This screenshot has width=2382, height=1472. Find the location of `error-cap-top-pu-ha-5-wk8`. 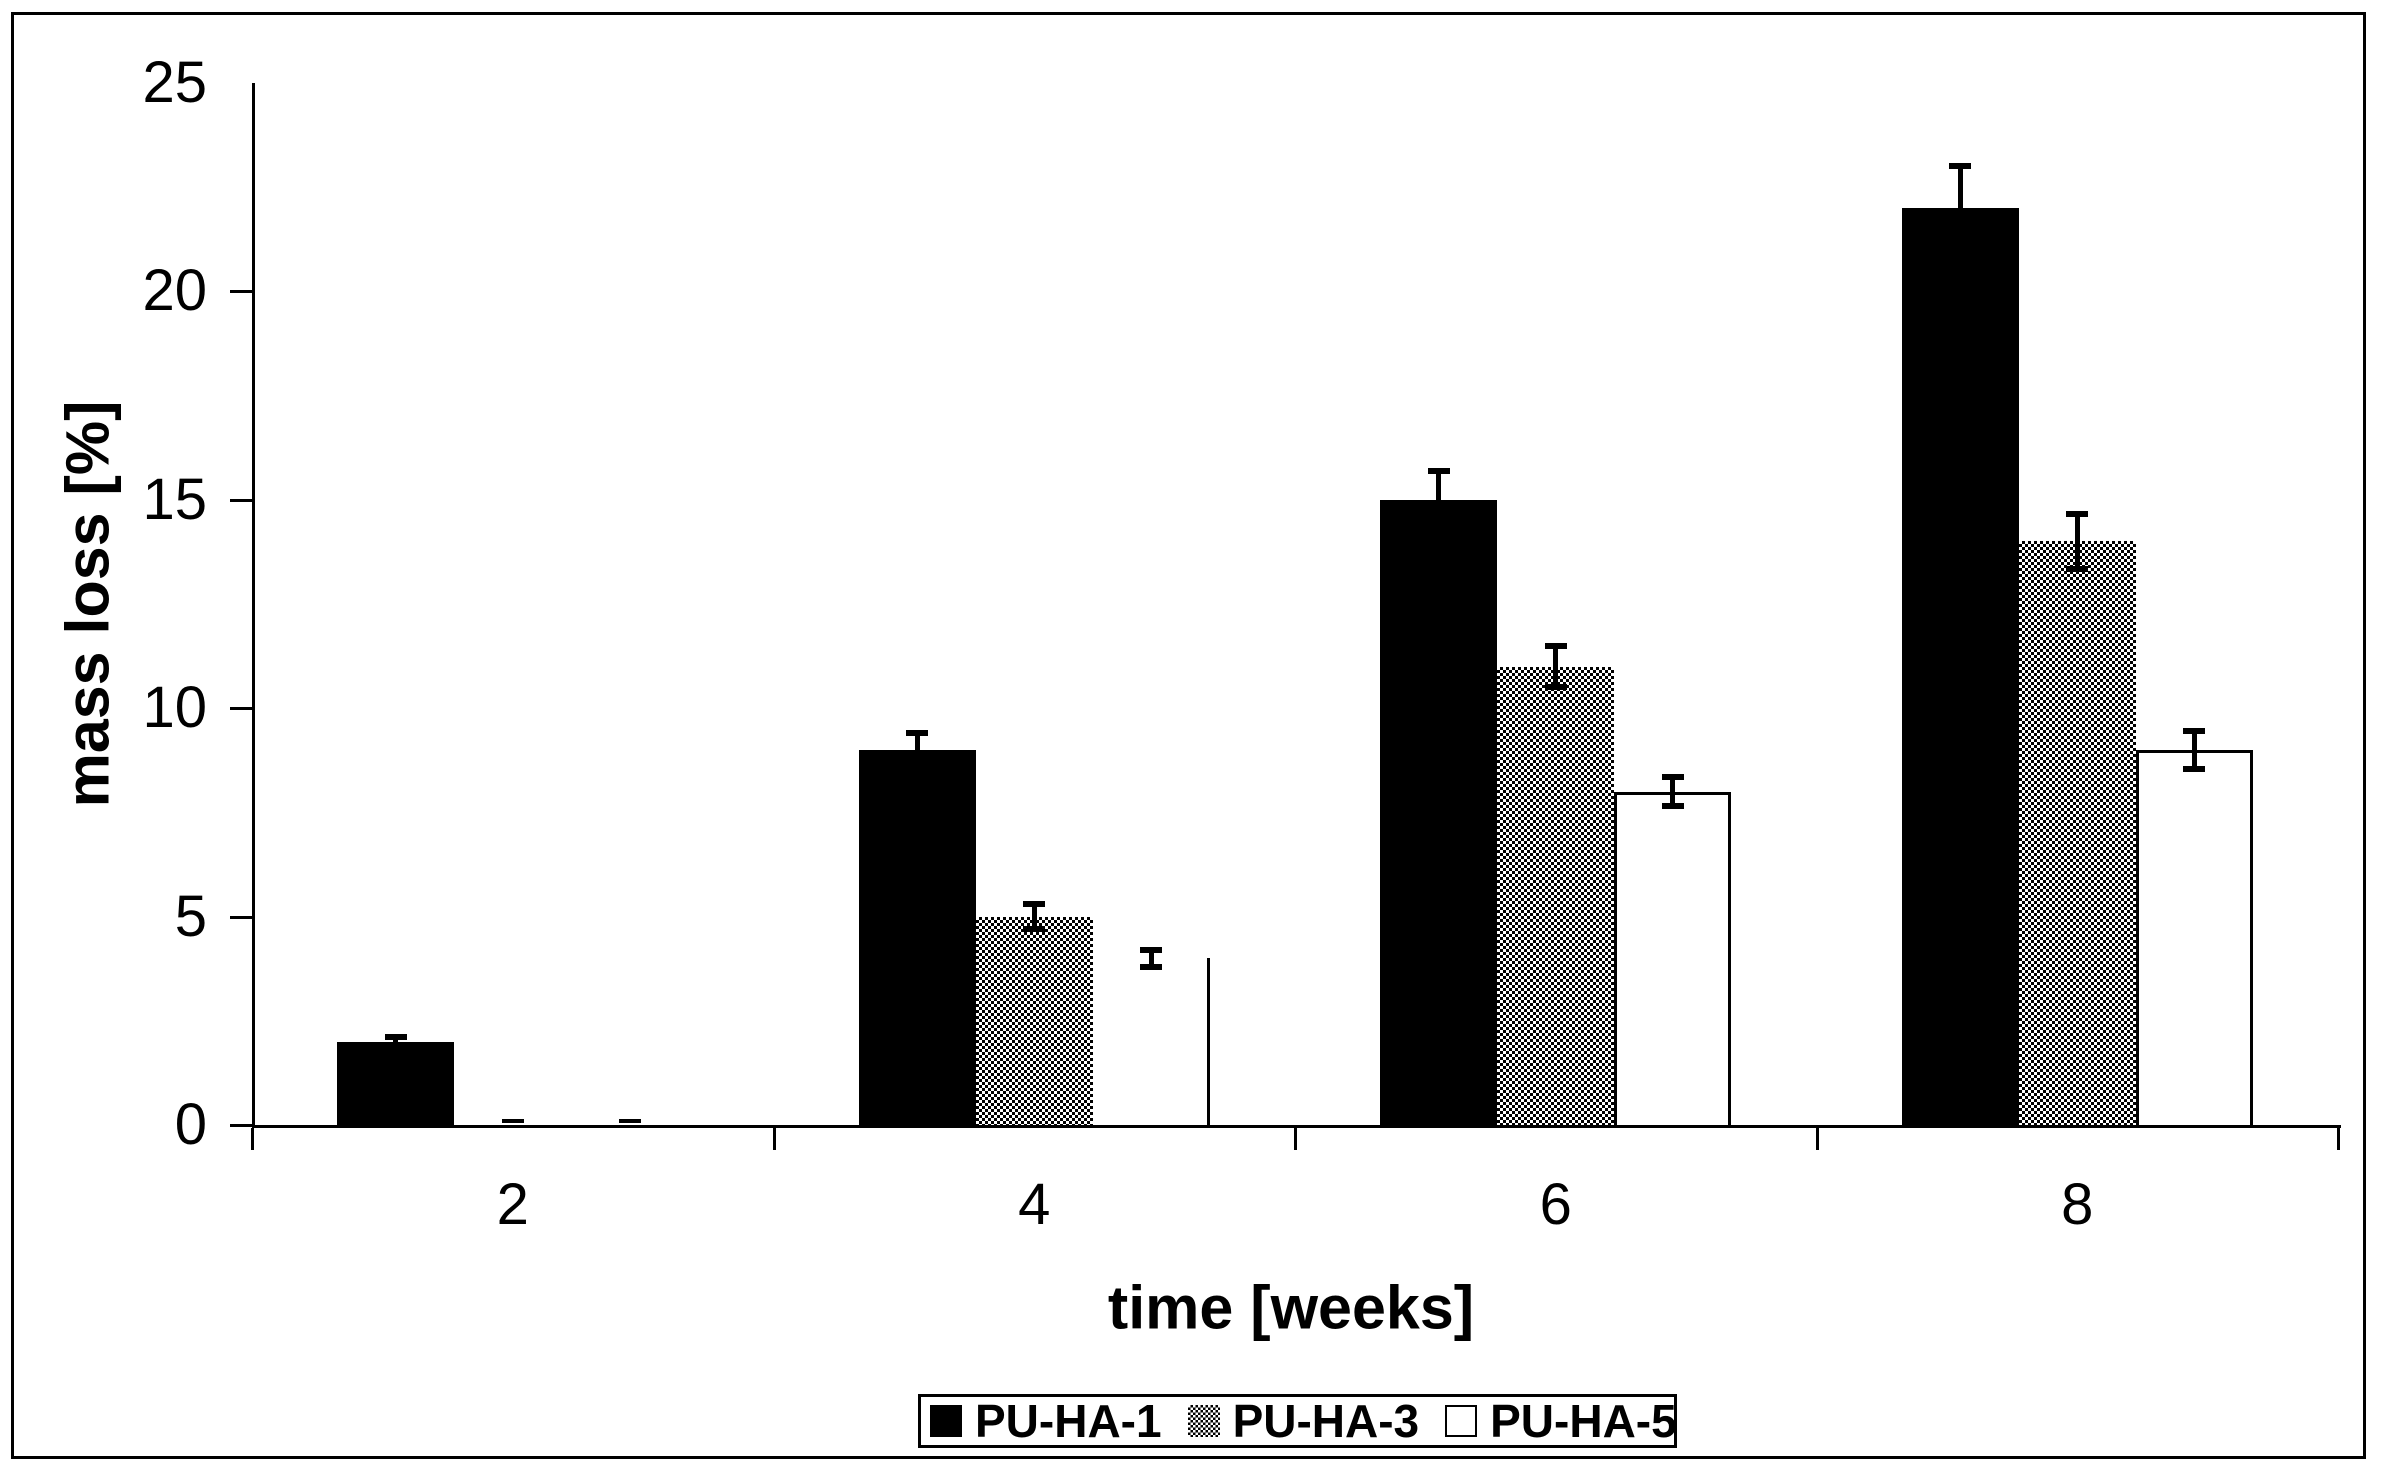

error-cap-top-pu-ha-5-wk8 is located at coordinates (2194, 731).